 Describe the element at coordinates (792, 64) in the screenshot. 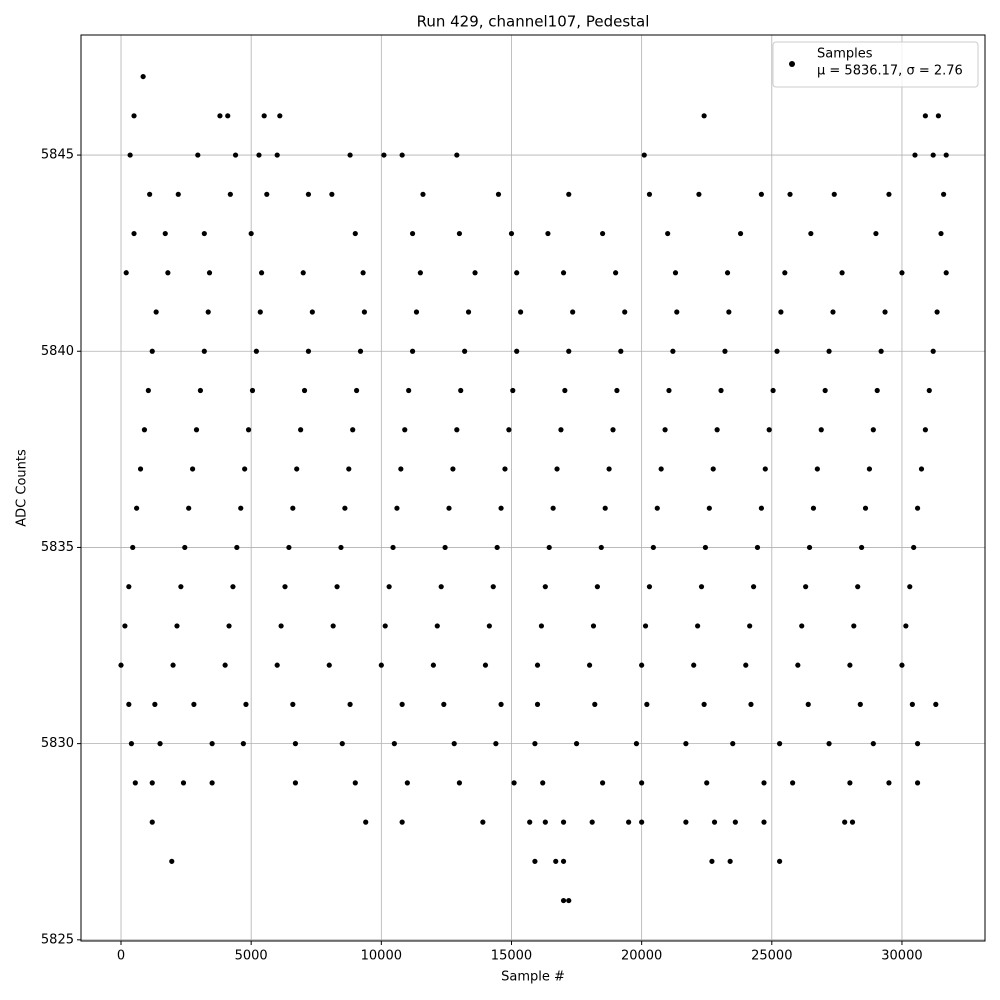

I see `legend-marker` at that location.